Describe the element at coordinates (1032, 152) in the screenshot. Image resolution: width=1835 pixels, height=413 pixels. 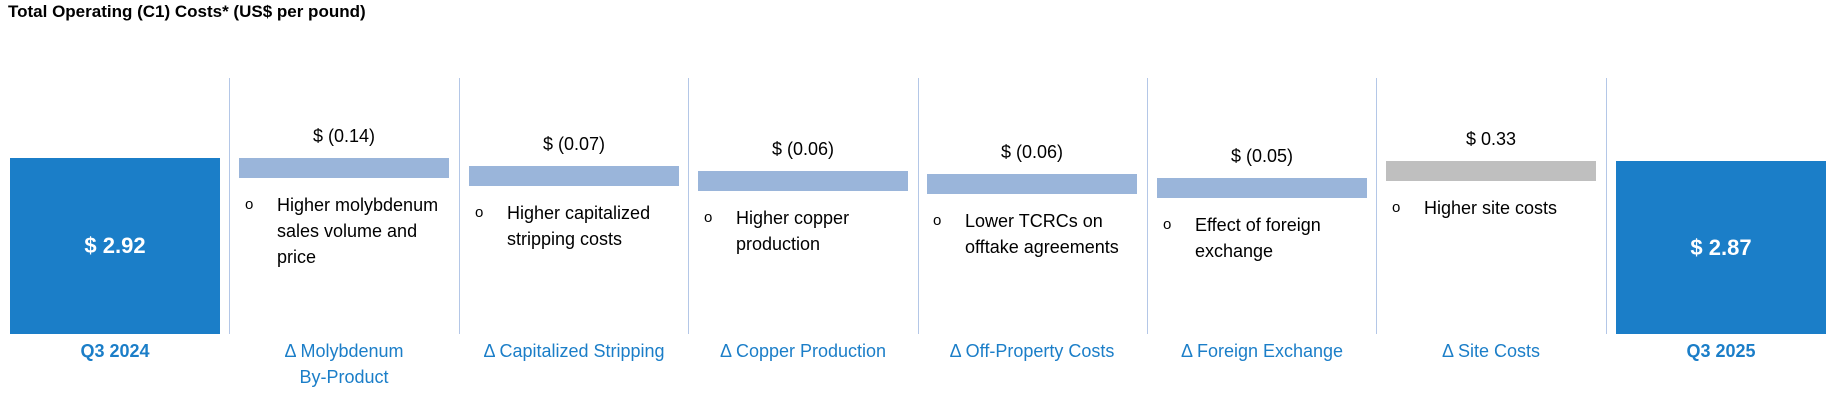
I see `data-label-off-property: $ (0.06)` at that location.